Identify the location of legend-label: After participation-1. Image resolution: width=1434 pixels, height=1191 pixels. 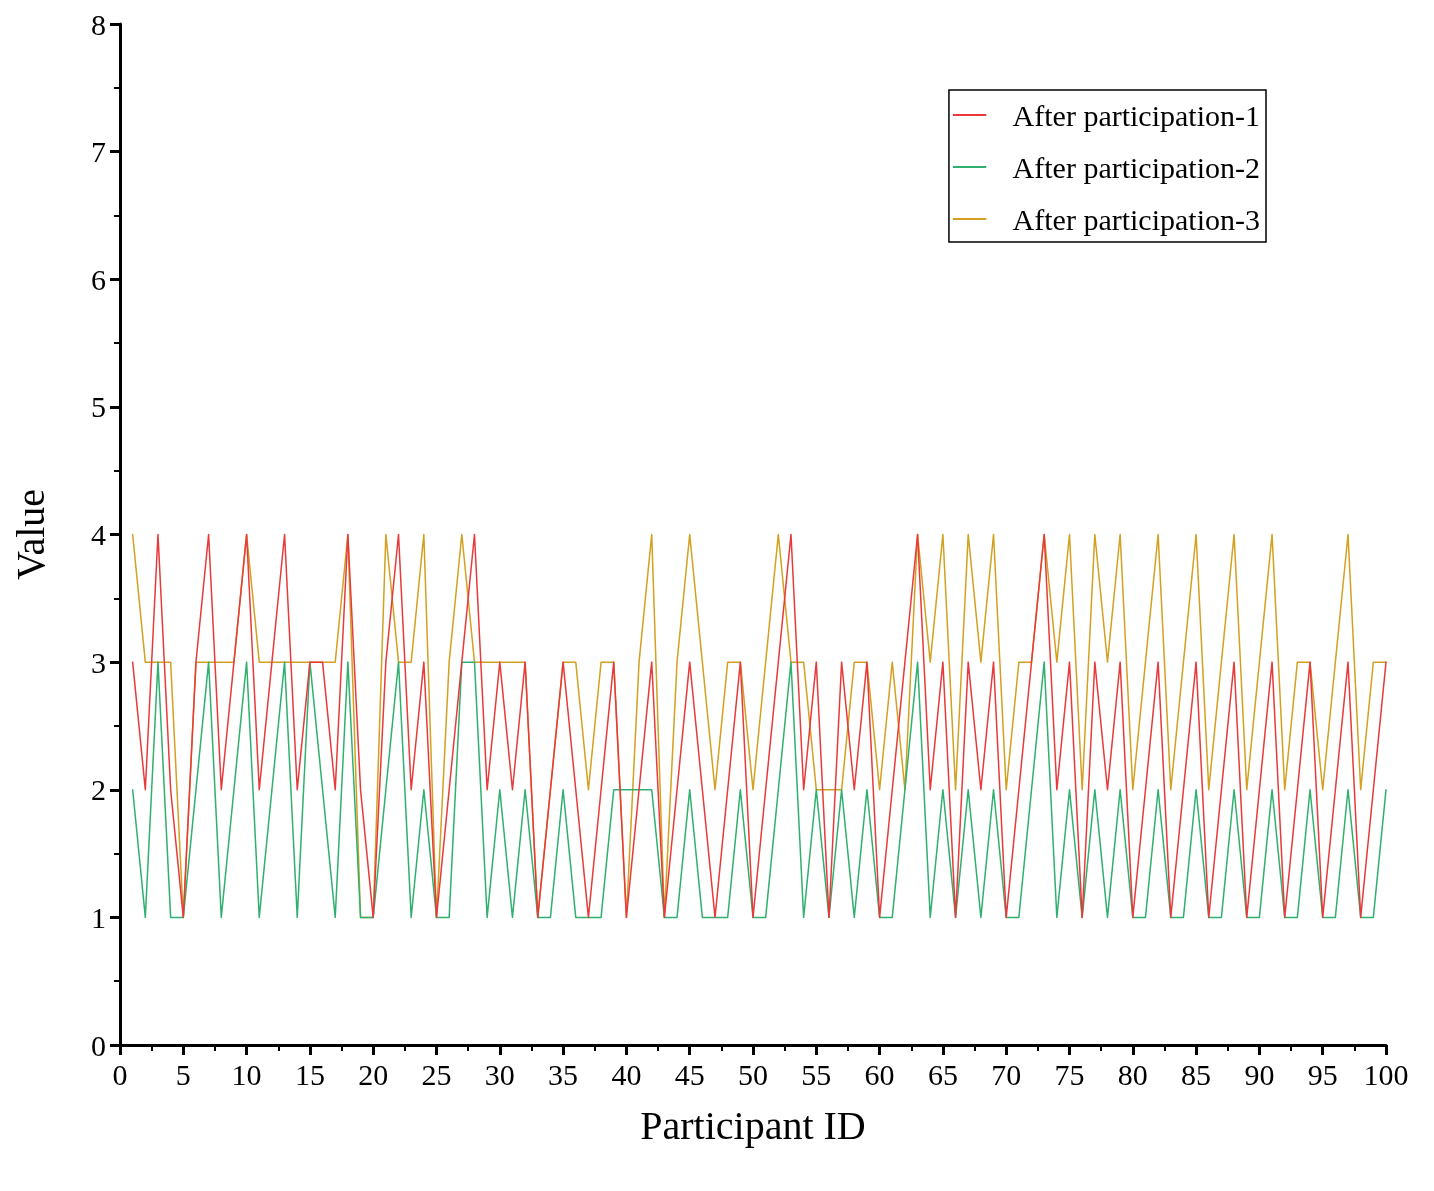
(1136, 115).